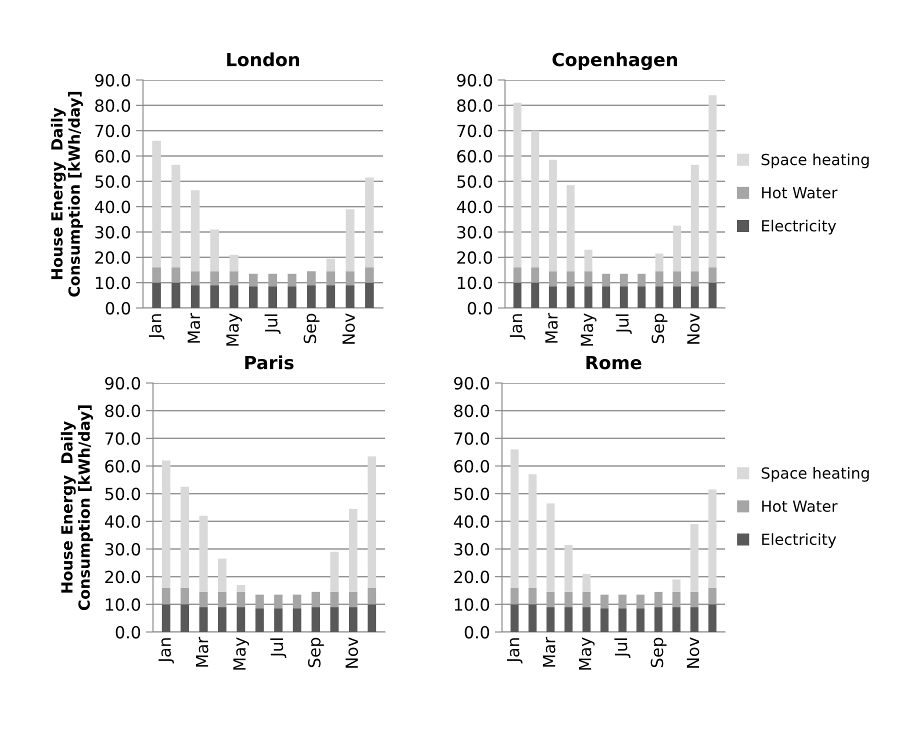  What do you see at coordinates (474, 181) in the screenshot?
I see `y-tick-label: 50.0` at bounding box center [474, 181].